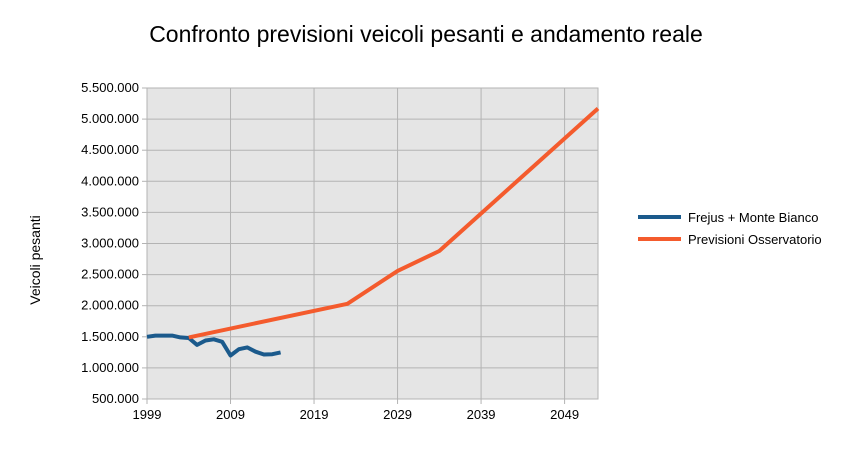  What do you see at coordinates (110, 118) in the screenshot?
I see `y-tick-label: 5.000.000` at bounding box center [110, 118].